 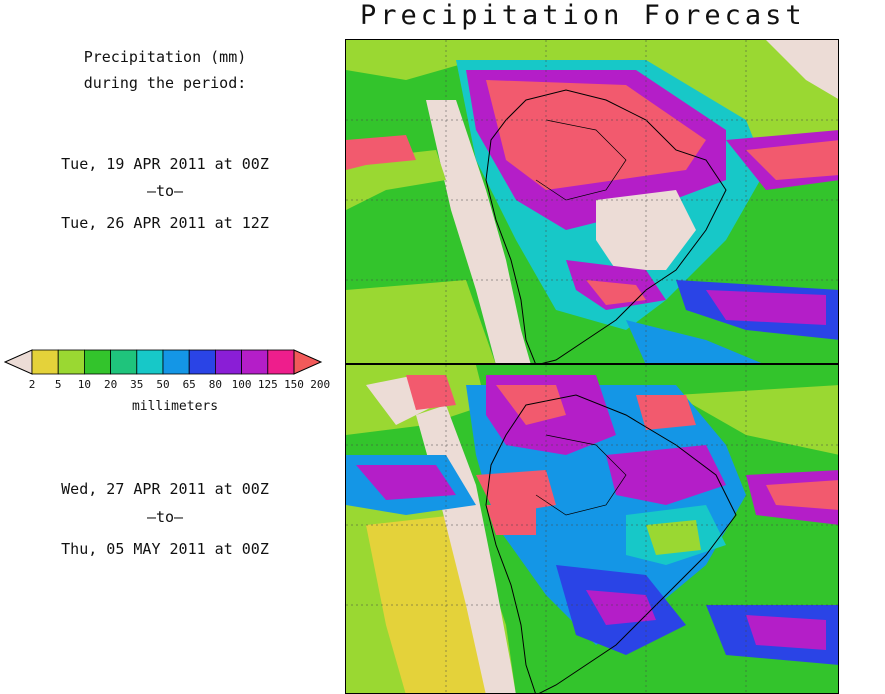 What do you see at coordinates (137, 384) in the screenshot?
I see `legend-tick-label: 35` at bounding box center [137, 384].